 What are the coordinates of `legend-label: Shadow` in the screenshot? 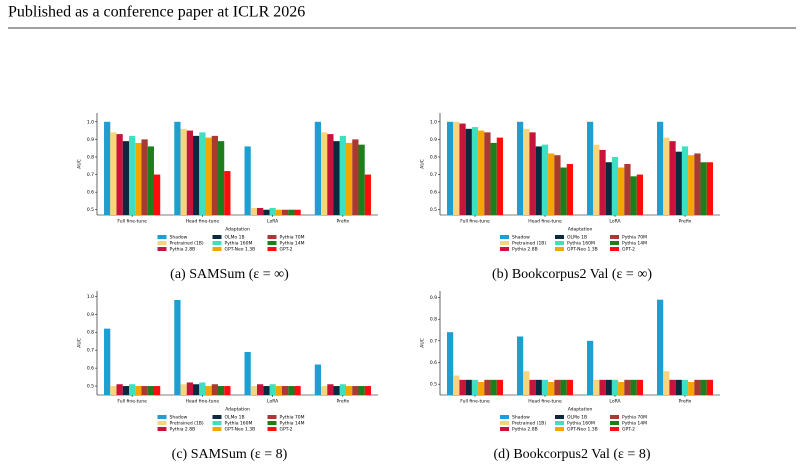 It's located at (521, 418).